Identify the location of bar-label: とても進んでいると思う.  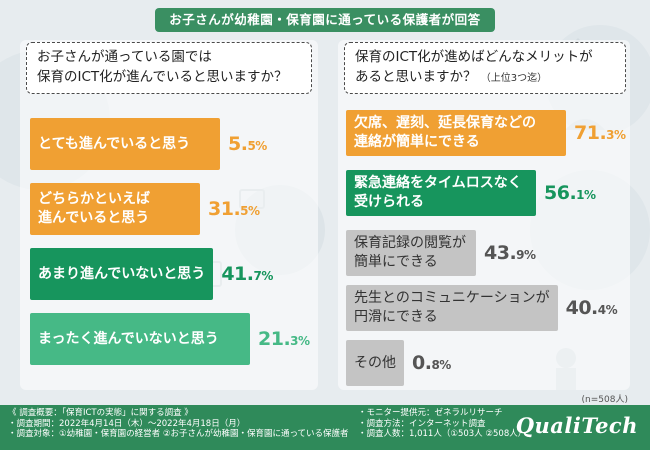
(114, 144).